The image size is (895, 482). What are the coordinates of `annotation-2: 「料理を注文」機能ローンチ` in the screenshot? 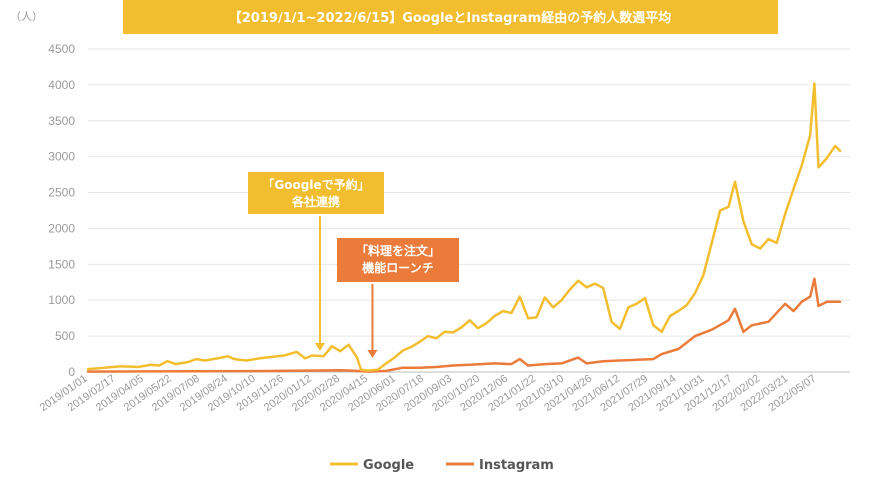 It's located at (398, 298).